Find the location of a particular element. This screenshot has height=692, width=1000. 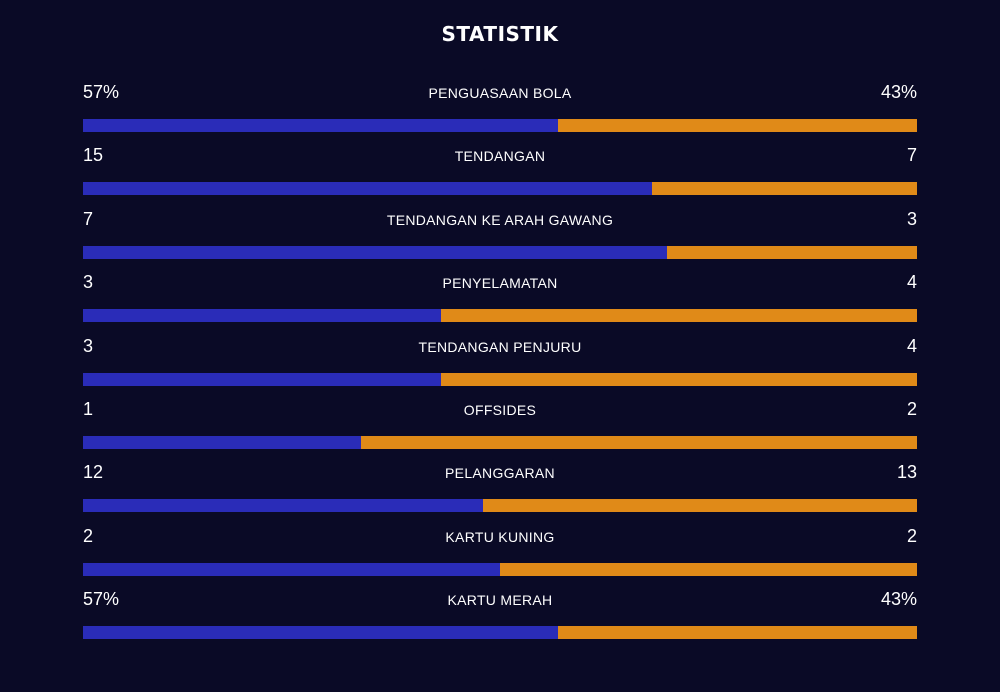

away-value: 7 is located at coordinates (911, 155).